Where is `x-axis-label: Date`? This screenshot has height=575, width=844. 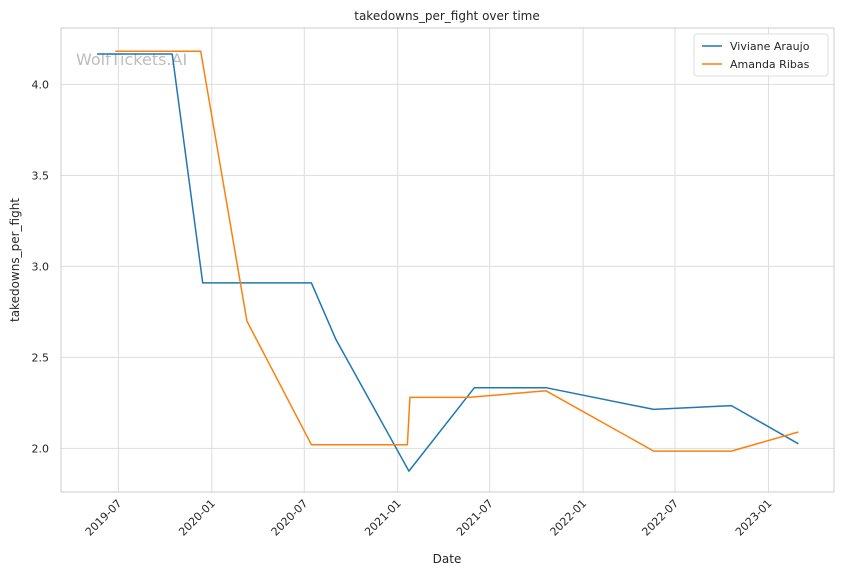
x-axis-label: Date is located at coordinates (447, 559).